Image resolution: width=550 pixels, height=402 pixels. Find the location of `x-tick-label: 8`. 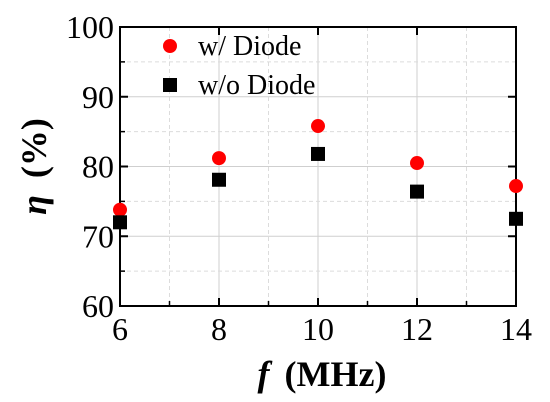

x-tick-label: 8 is located at coordinates (219, 329).